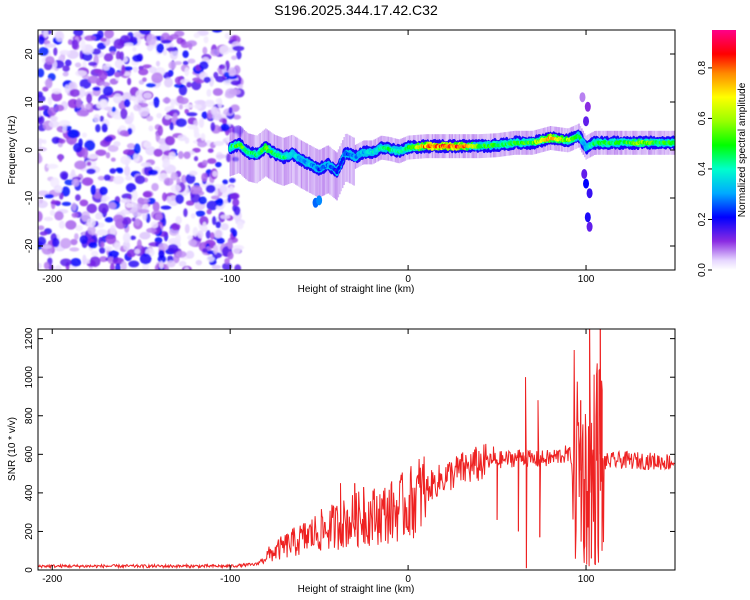 The height and width of the screenshot is (600, 750). I want to click on y-tick-label: 400, so click(29, 492).